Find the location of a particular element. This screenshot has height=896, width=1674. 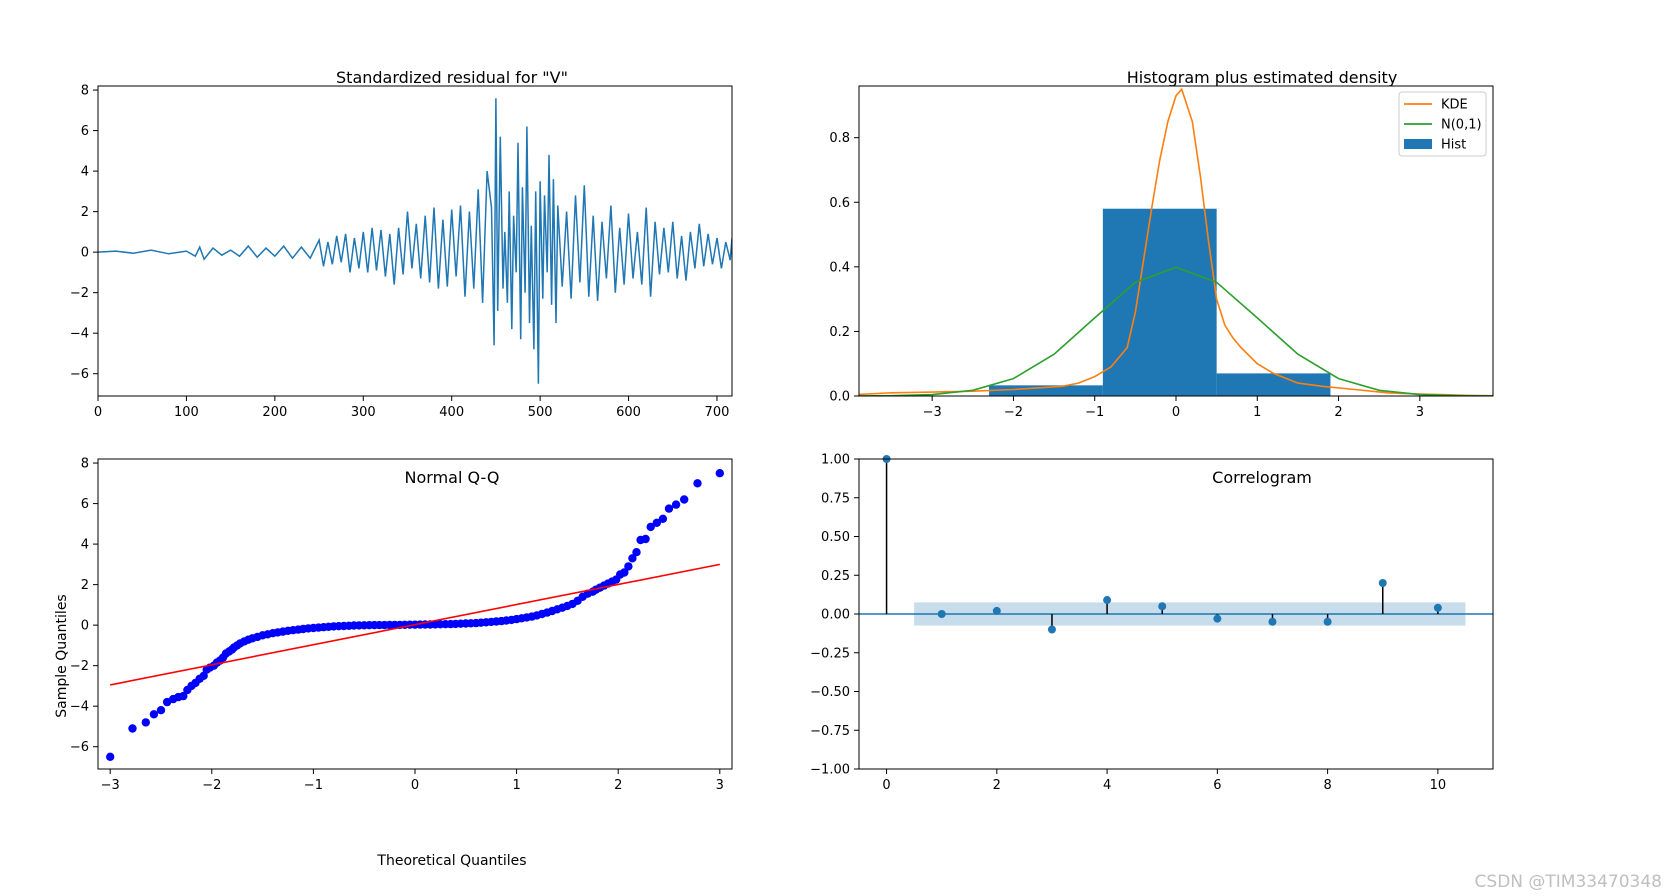

residual-x-tick-label: 0 is located at coordinates (98, 412).